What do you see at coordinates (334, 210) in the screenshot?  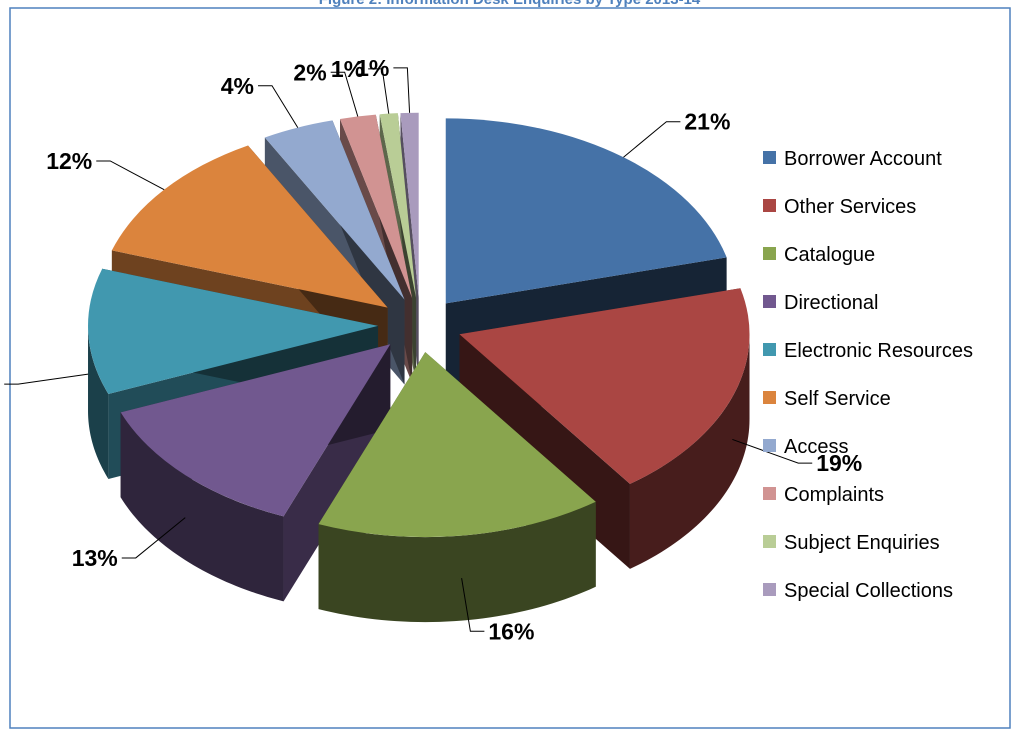 I see `slice-access` at bounding box center [334, 210].